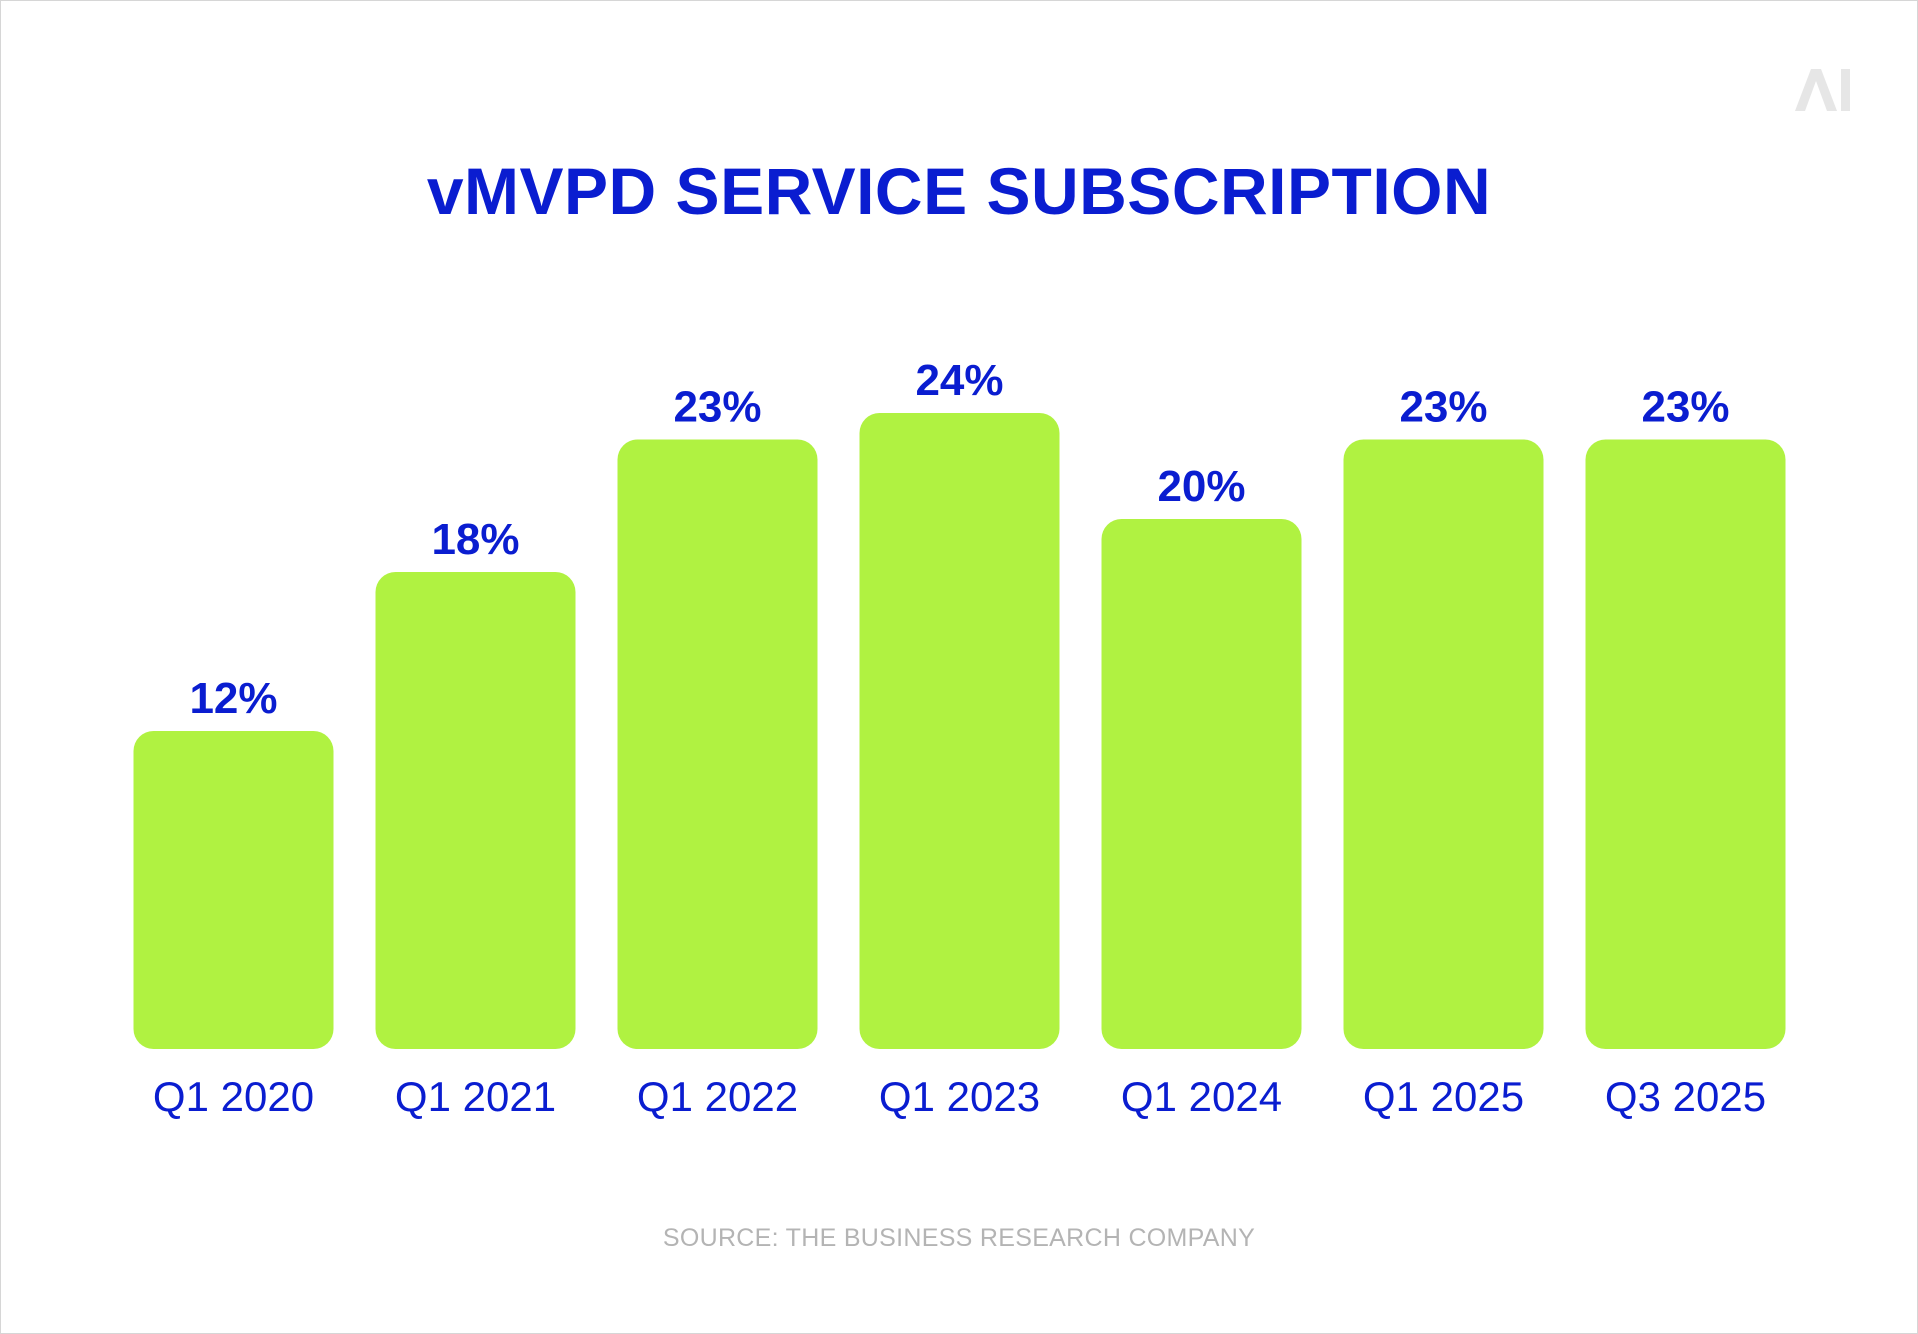  What do you see at coordinates (959, 380) in the screenshot?
I see `data-label: 24%` at bounding box center [959, 380].